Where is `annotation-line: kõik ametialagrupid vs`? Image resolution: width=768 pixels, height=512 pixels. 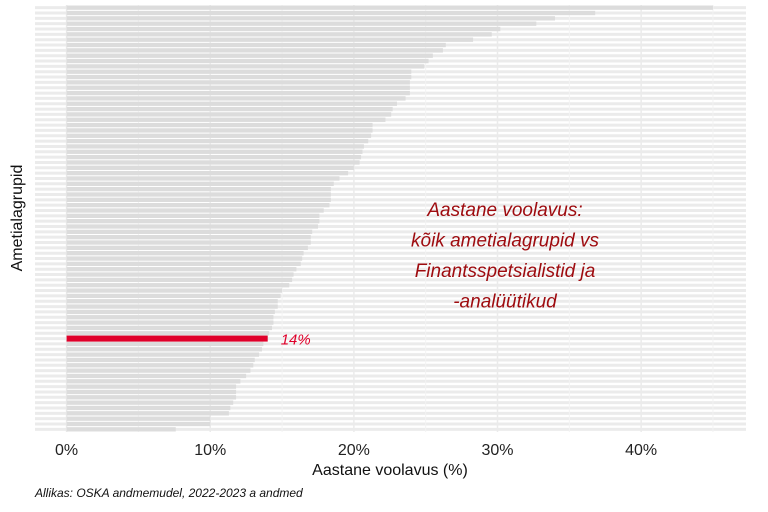
annotation-line: kõik ametialagrupid vs is located at coordinates (505, 241).